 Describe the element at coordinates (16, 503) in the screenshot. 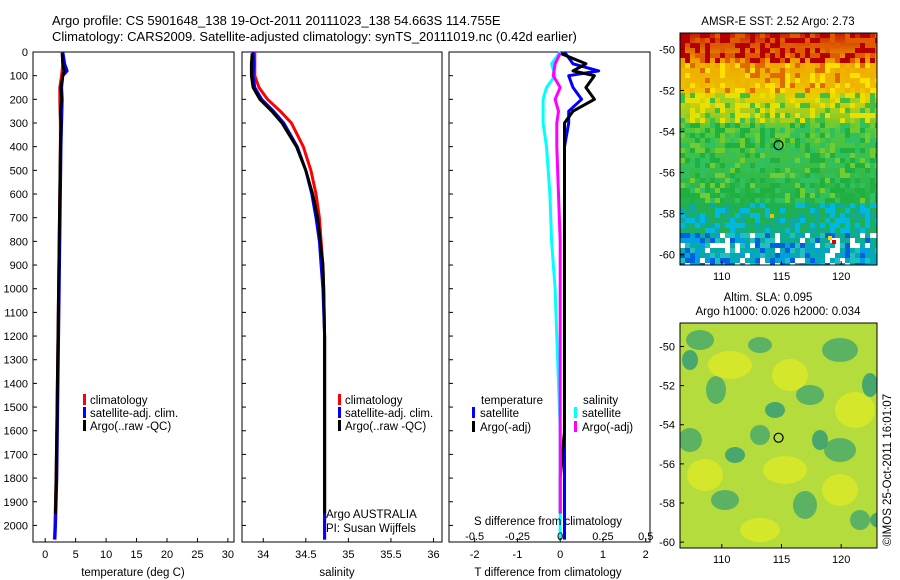

I see `depth-tick-label: 1900` at that location.